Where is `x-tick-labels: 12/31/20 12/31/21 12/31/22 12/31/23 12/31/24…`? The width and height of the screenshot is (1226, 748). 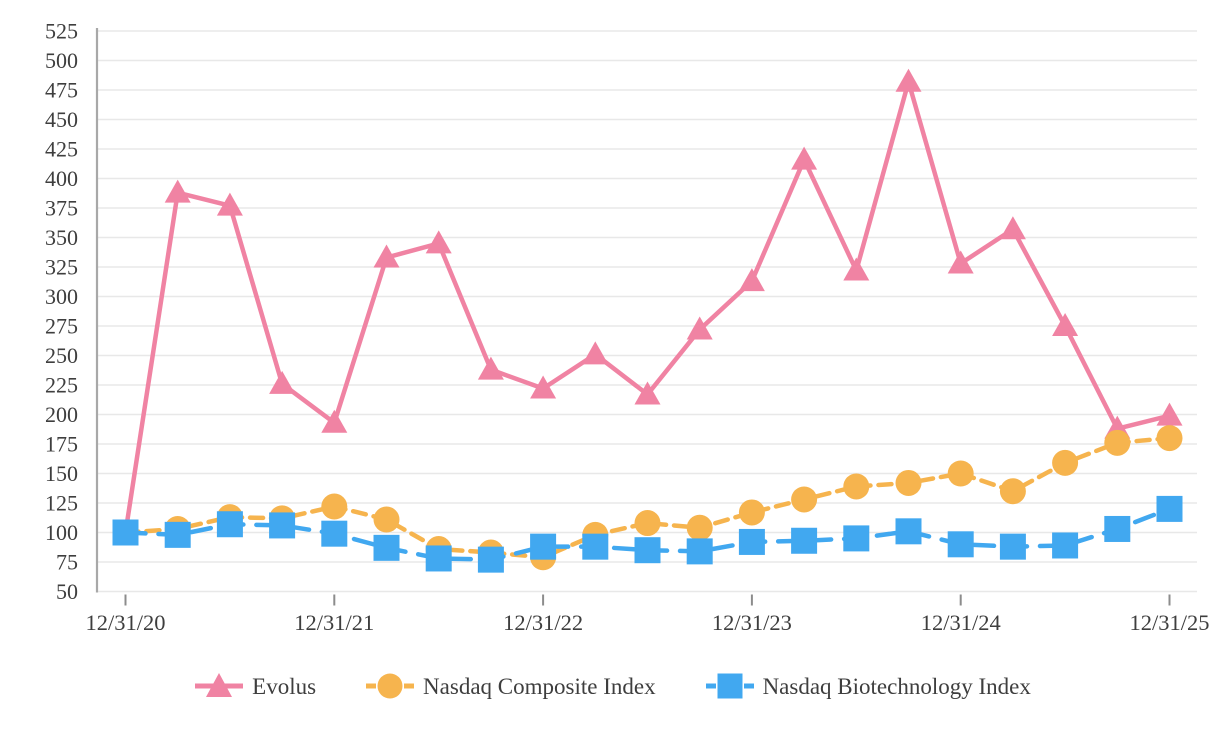 x-tick-labels: 12/31/20 12/31/21 12/31/22 12/31/23 12/31/24… is located at coordinates (647, 622).